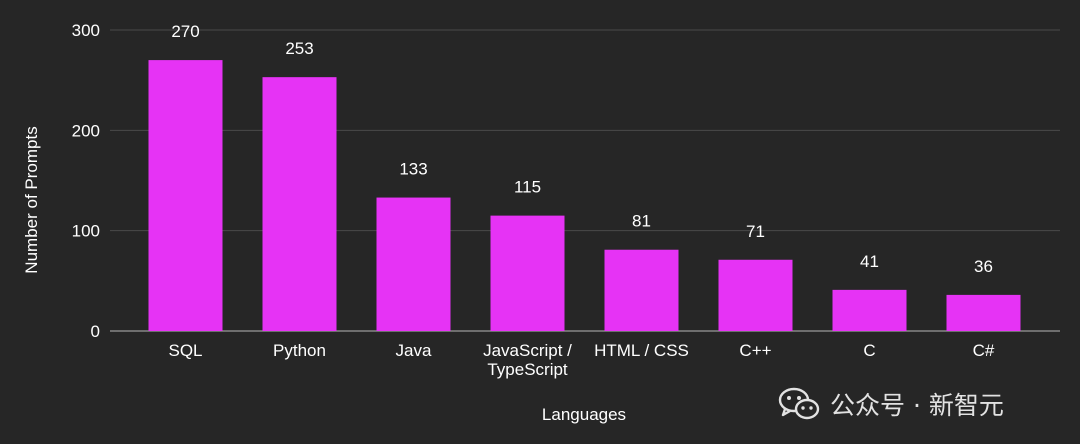 The image size is (1080, 444). Describe the element at coordinates (95, 331) in the screenshot. I see `y-tick-label: 0` at that location.